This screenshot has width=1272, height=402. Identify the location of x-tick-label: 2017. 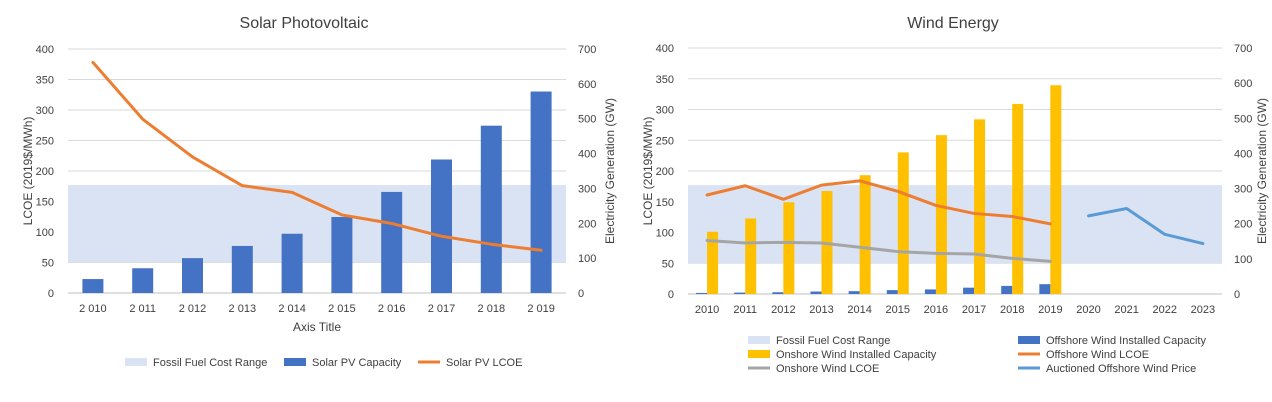
(974, 310).